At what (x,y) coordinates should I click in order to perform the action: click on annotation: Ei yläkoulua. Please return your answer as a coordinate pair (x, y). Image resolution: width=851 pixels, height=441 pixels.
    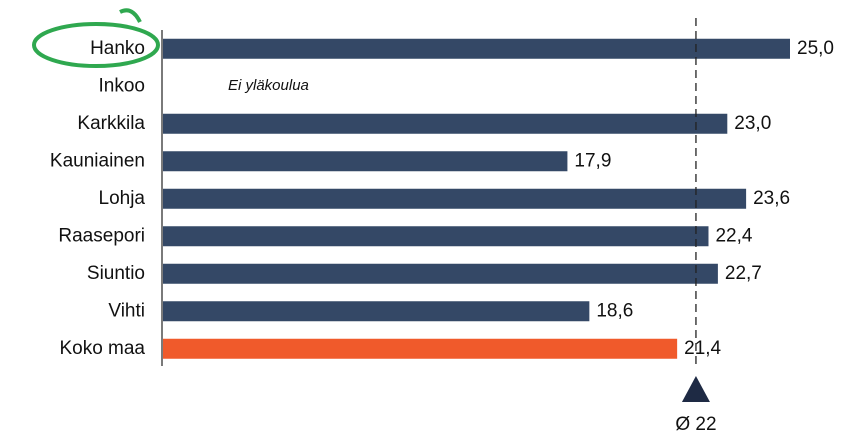
    Looking at the image, I should click on (268, 85).